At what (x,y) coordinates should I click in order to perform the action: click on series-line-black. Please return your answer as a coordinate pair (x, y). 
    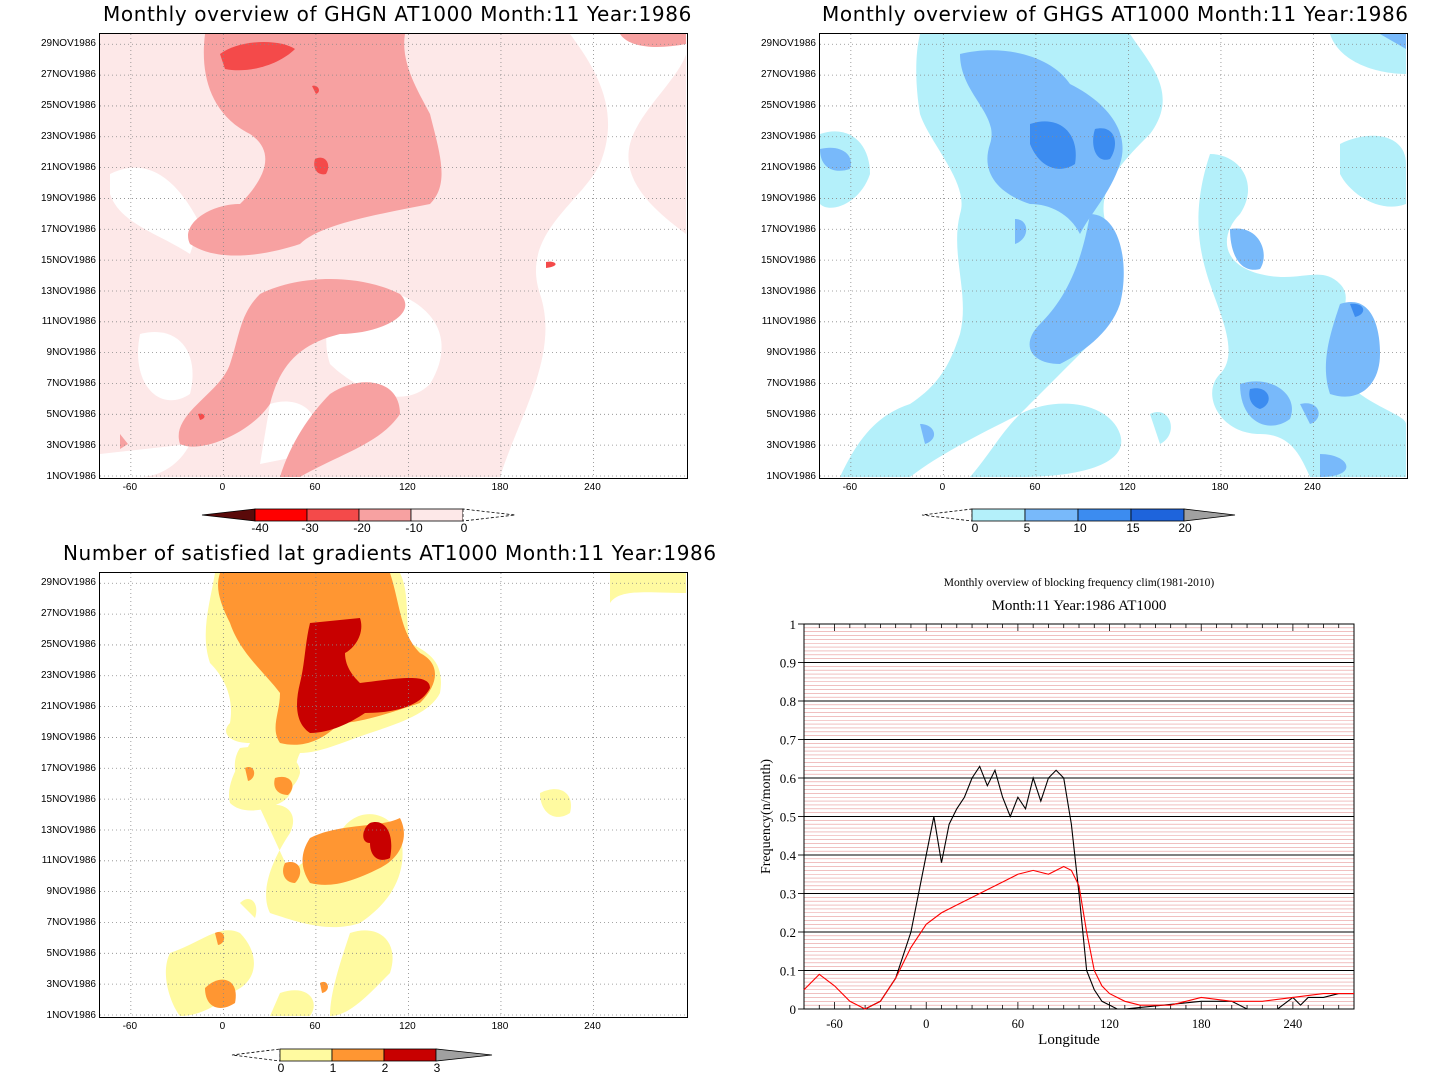
    Looking at the image, I should click on (1079, 887).